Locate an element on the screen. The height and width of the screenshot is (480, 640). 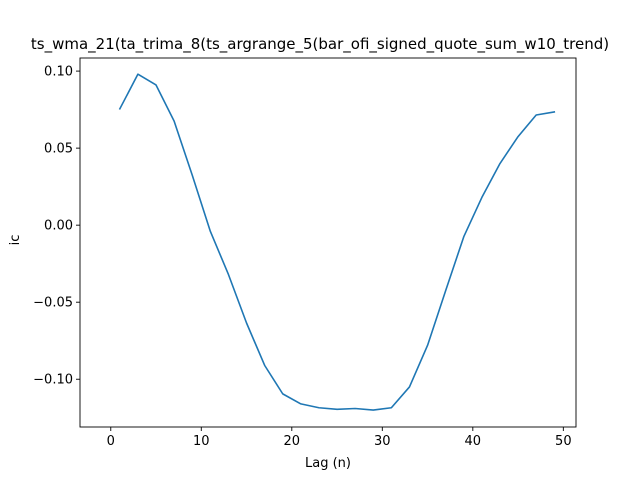
y-tick-label-4: 0.10 is located at coordinates (58, 72).